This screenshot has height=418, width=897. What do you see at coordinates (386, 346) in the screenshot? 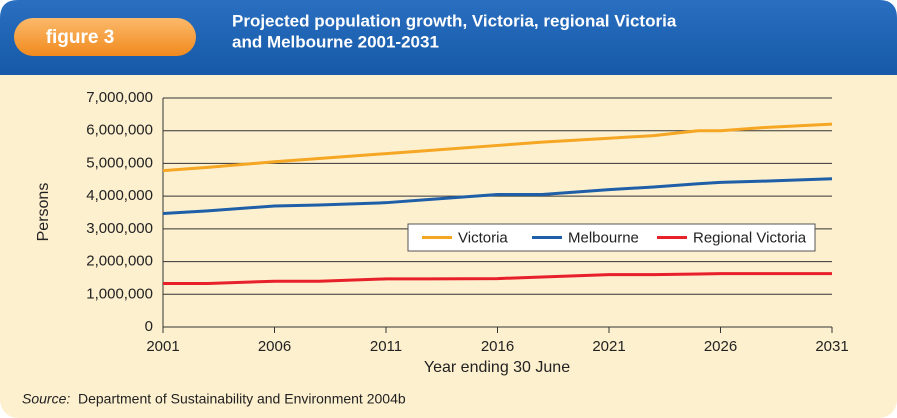
I see `x-tick-label: 2011` at bounding box center [386, 346].